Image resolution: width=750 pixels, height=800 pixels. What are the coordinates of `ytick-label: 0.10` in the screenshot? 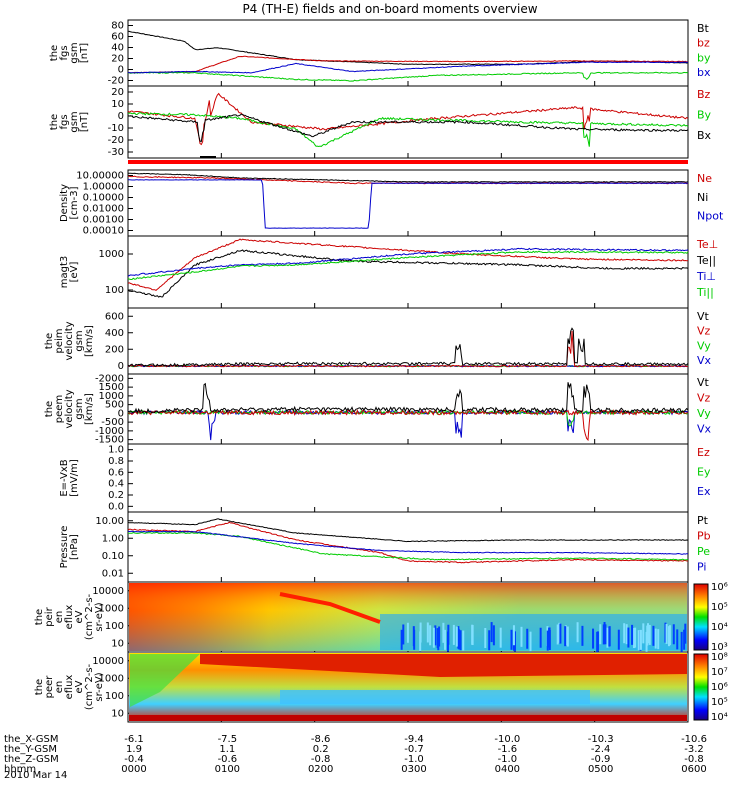 It's located at (113, 556).